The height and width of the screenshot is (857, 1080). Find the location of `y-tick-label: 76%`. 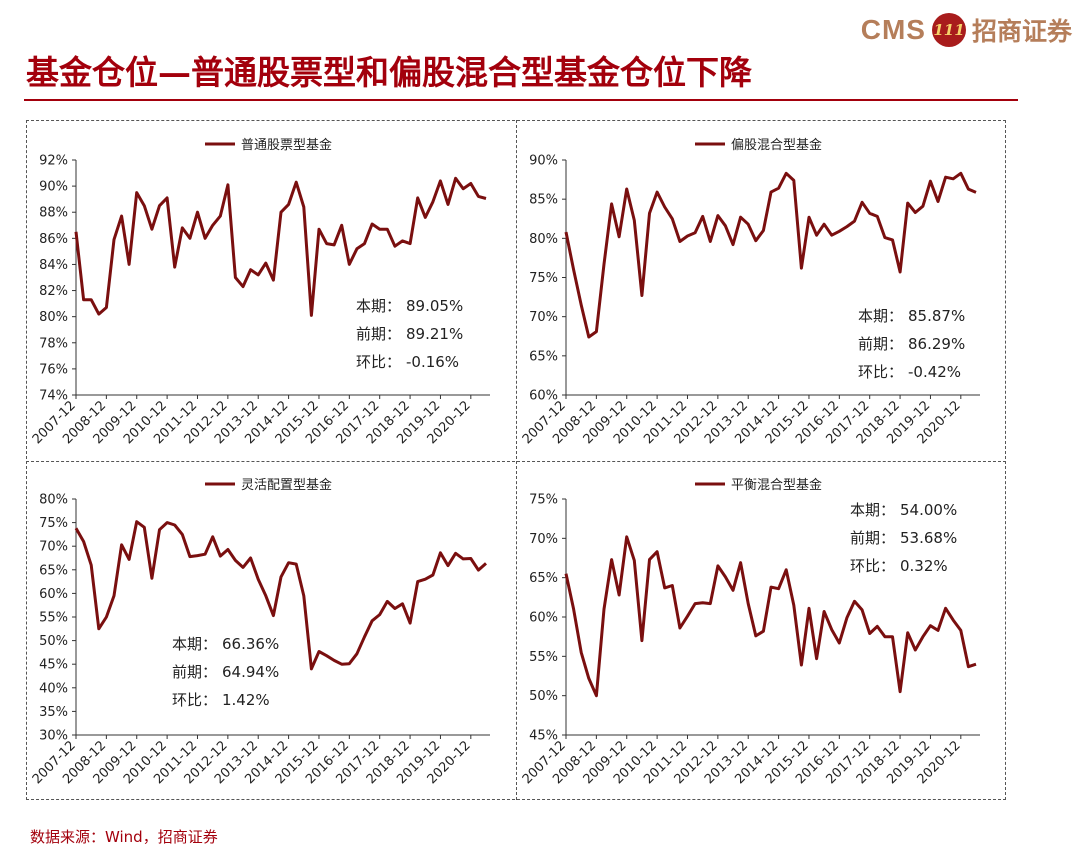

y-tick-label: 76% is located at coordinates (53, 369).